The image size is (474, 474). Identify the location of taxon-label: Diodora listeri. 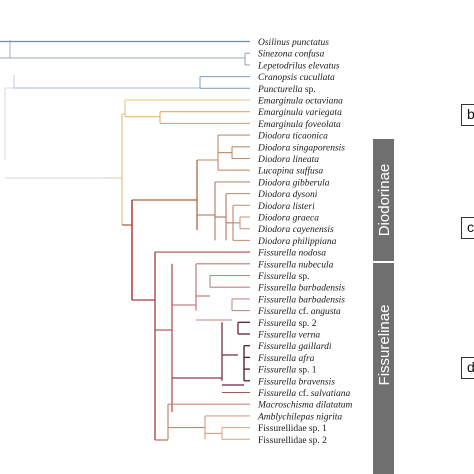
(286, 207).